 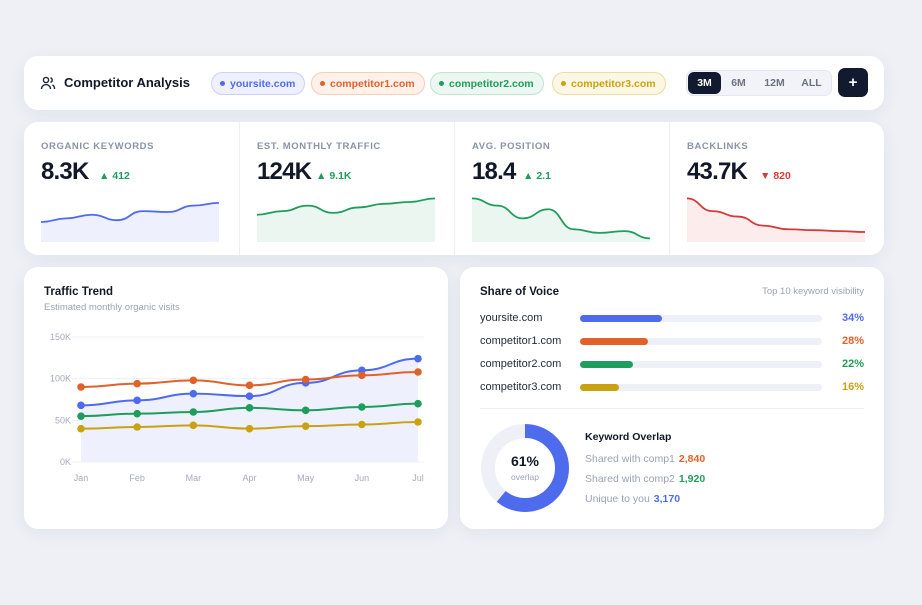 I want to click on kpi-backlinks: BACKLINKS 43.7K ▼ 820, so click(x=776, y=188).